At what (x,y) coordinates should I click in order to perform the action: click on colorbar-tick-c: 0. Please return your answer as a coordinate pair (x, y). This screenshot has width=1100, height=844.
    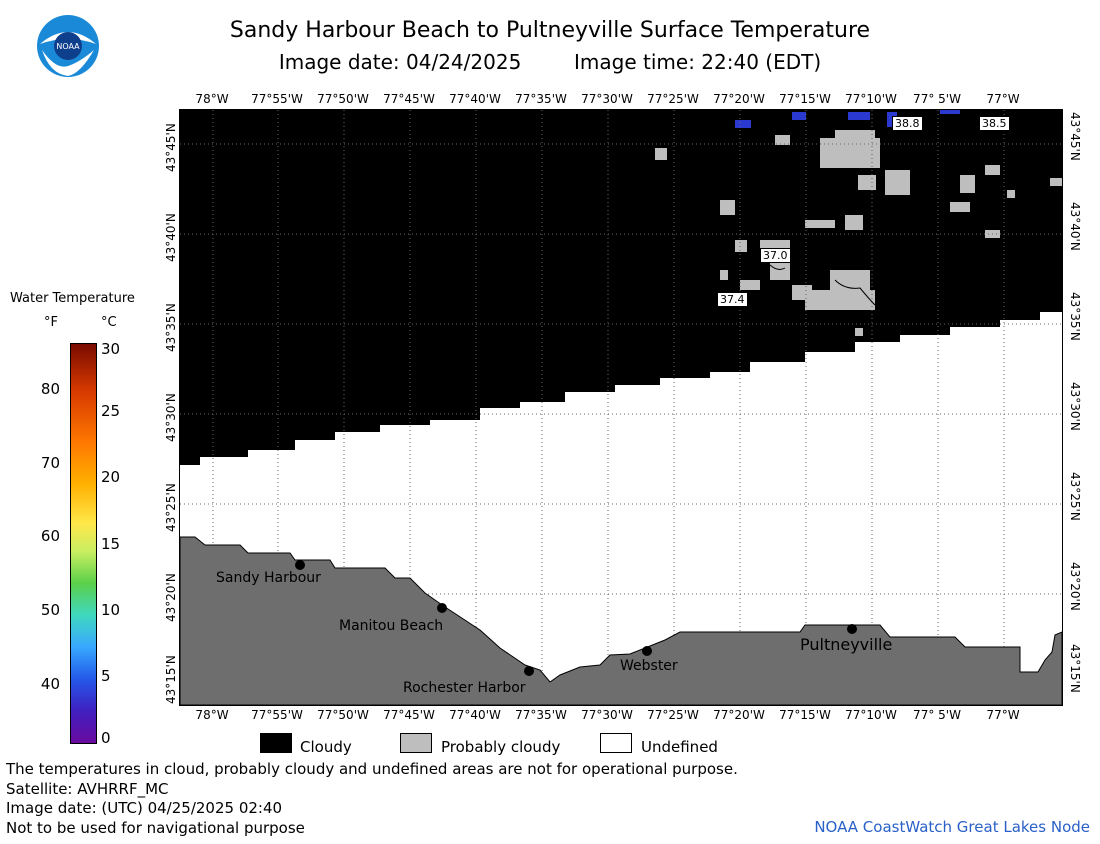
    Looking at the image, I should click on (106, 738).